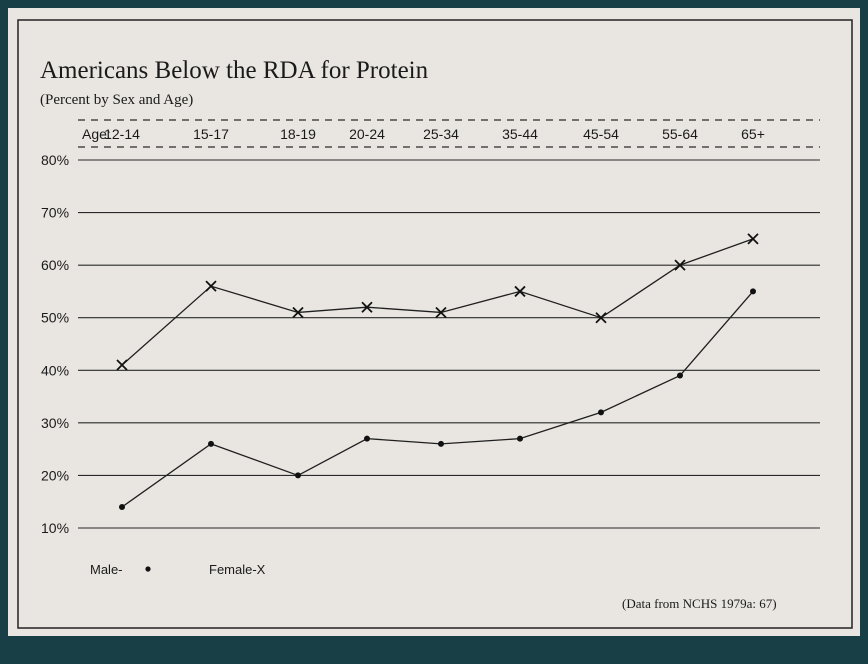  I want to click on x-category-label: 12-14, so click(122, 134).